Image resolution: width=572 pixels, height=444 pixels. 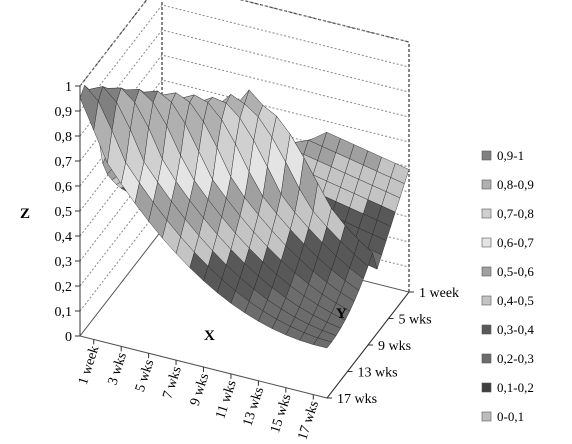 What do you see at coordinates (357, 399) in the screenshot?
I see `y-tick-label: 17 wks` at bounding box center [357, 399].